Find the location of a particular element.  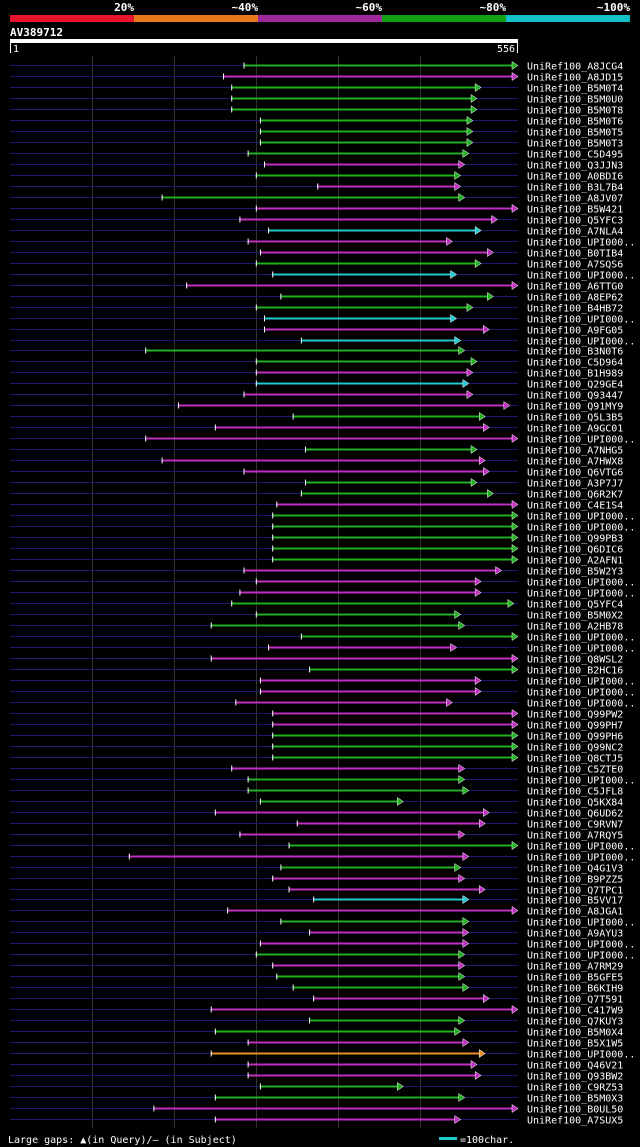

hit-label: UniRef100_C9RVN7 is located at coordinates (575, 825).